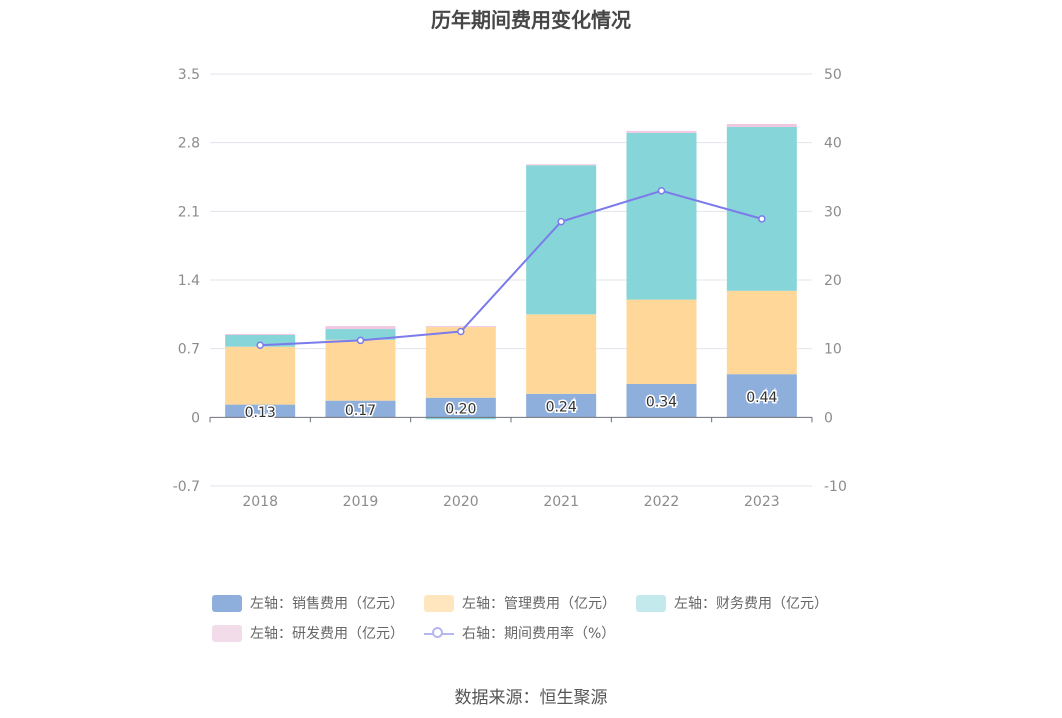  I want to click on legend-swatch-rate, so click(439, 633).